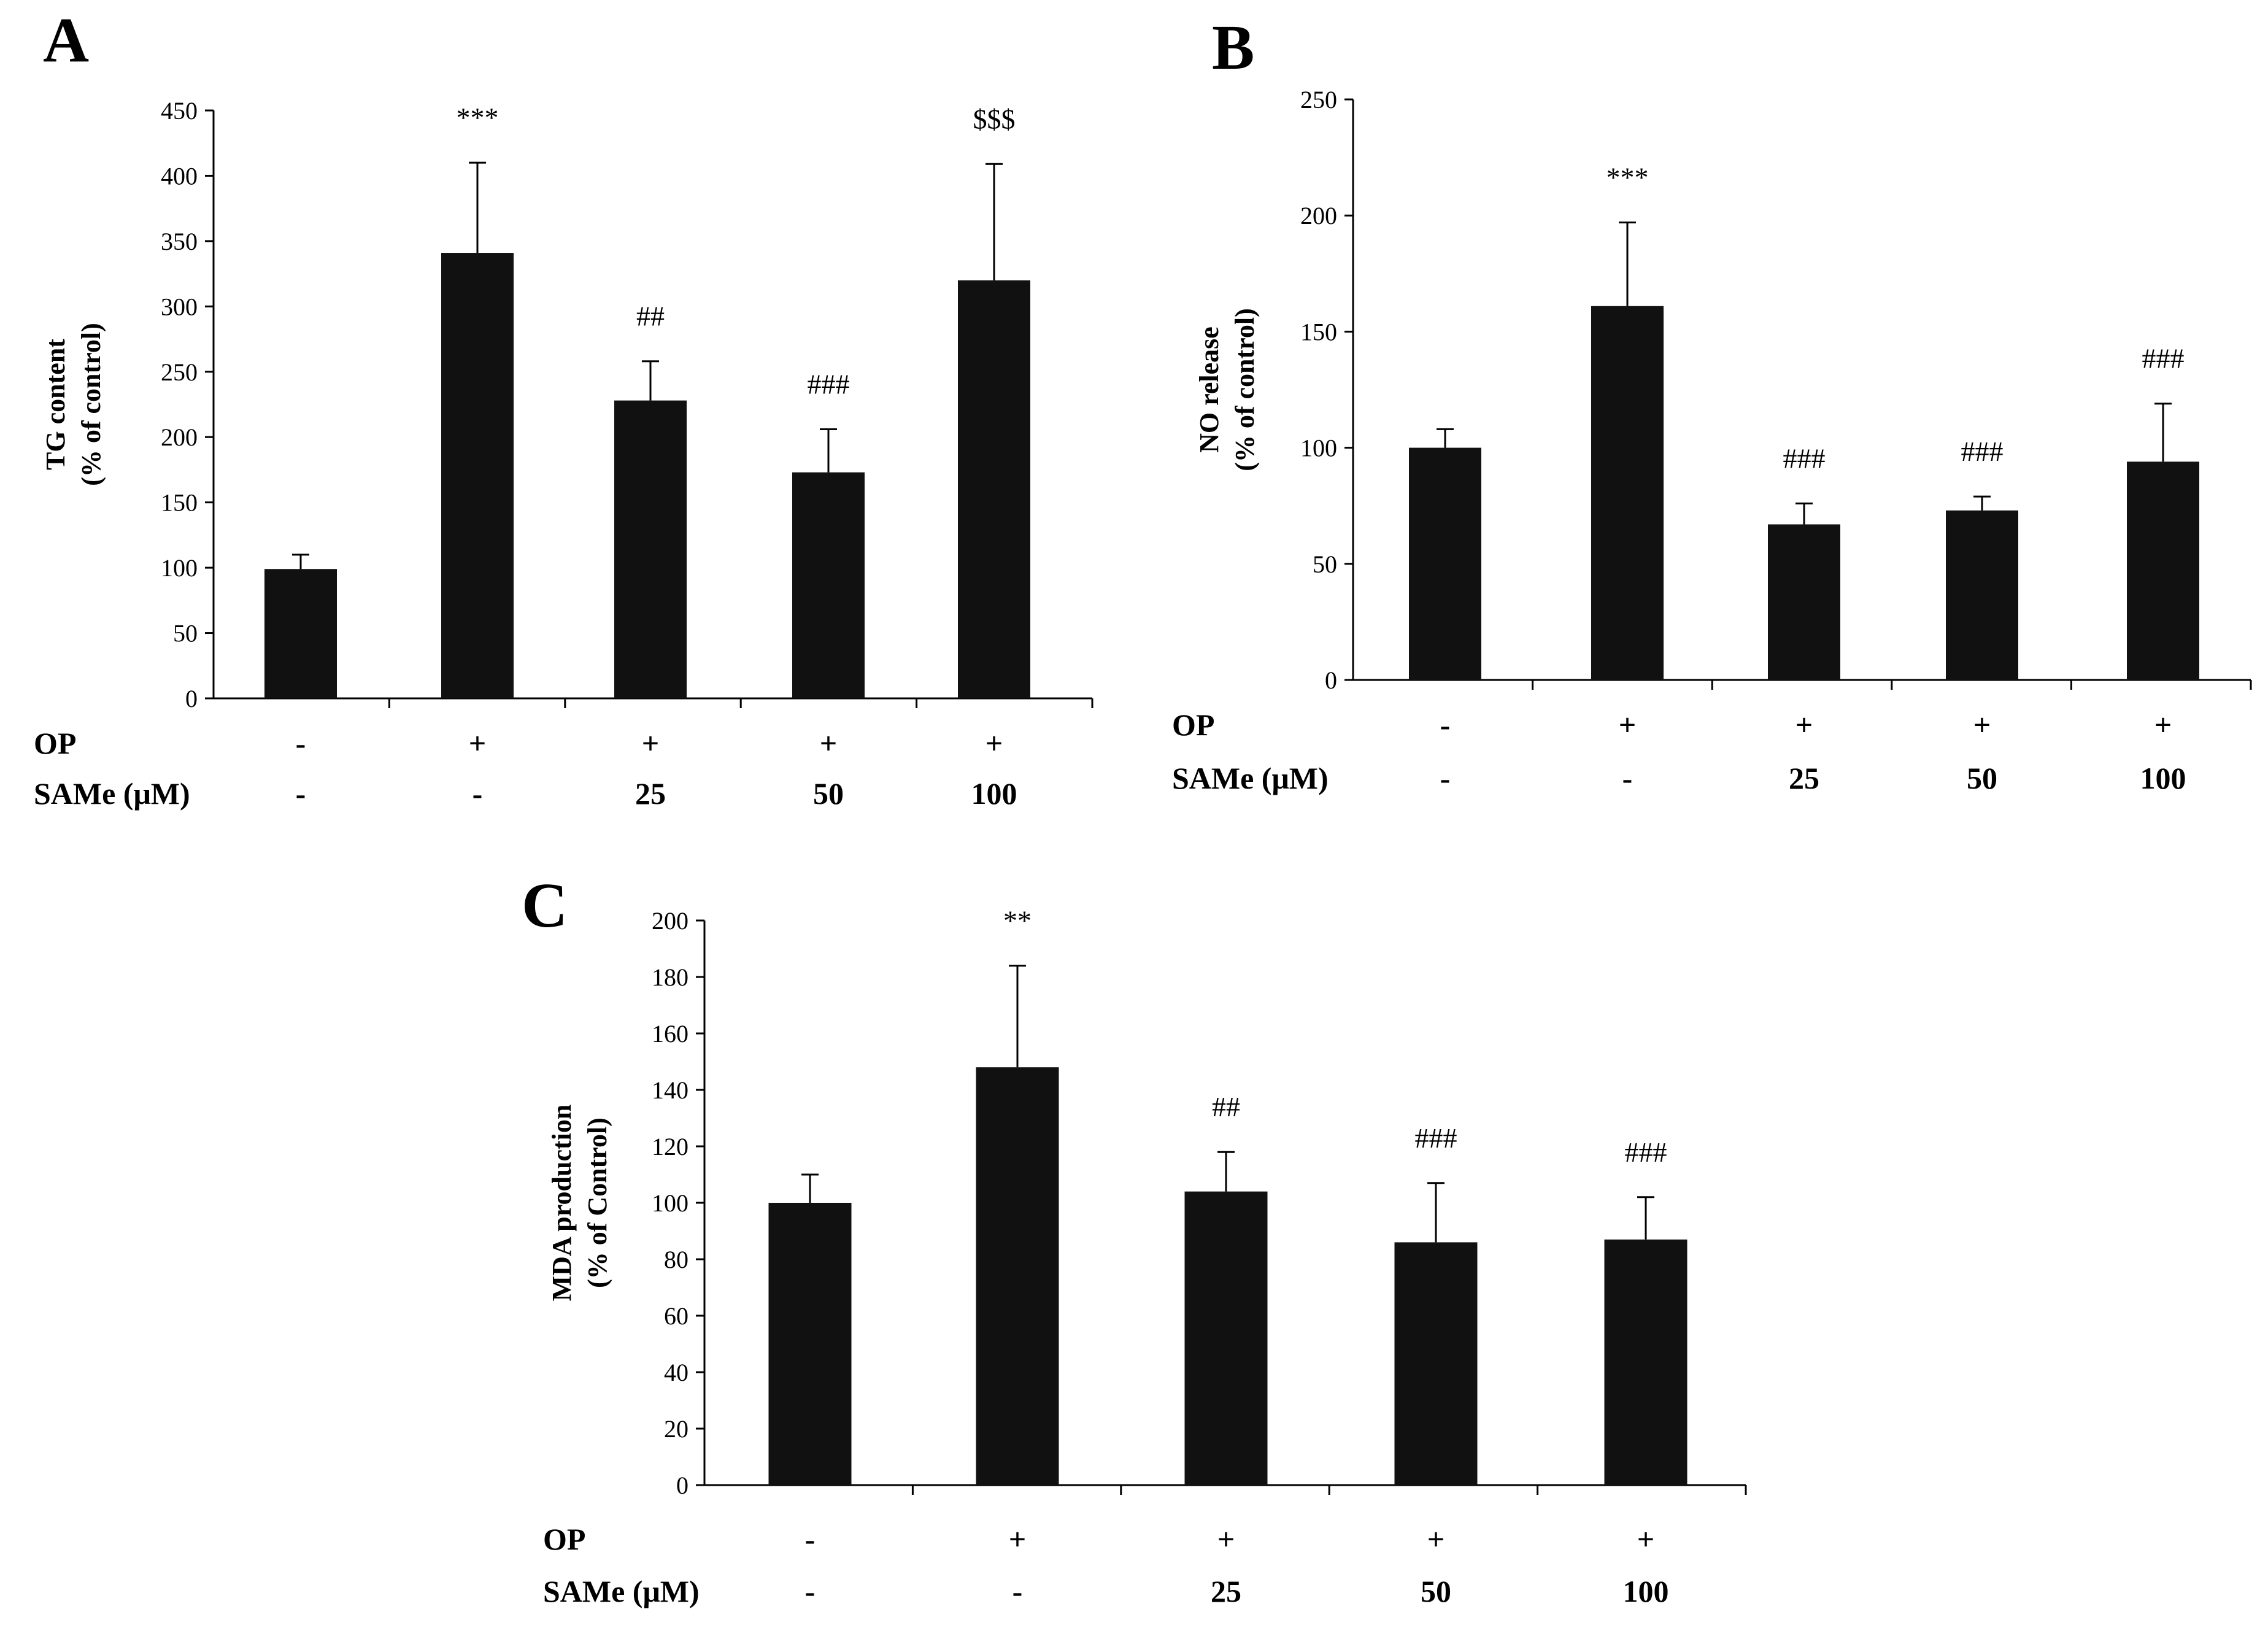 Image resolution: width=2268 pixels, height=1625 pixels. I want to click on y-tick-label: 60, so click(676, 1316).